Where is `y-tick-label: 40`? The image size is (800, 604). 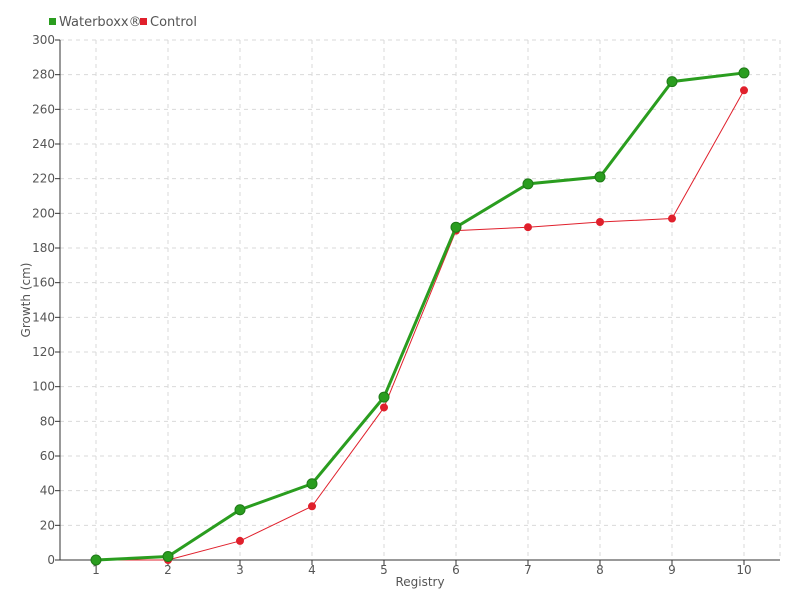
y-tick-label: 40 is located at coordinates (47, 491).